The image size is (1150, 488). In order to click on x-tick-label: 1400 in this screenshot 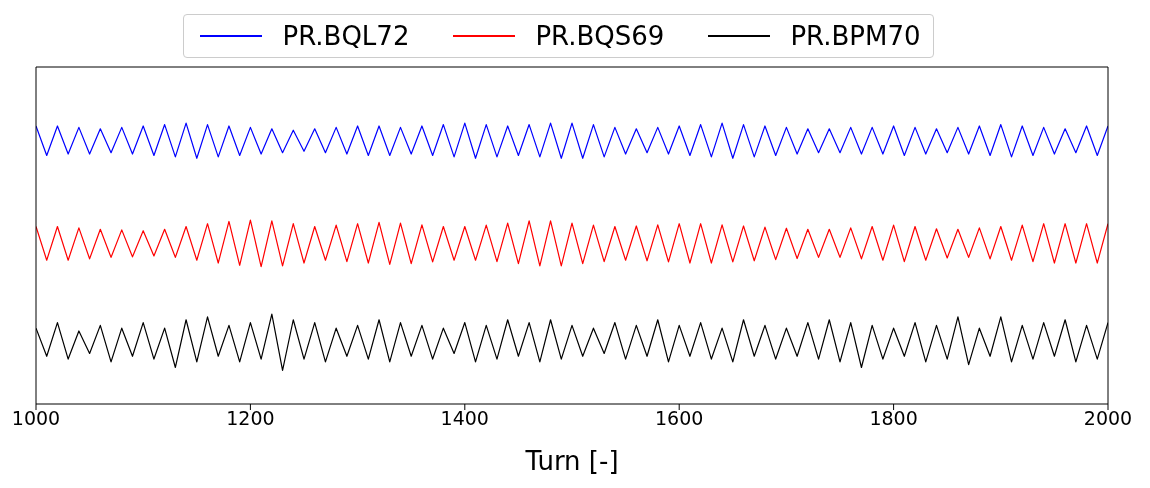, I will do `click(464, 418)`.